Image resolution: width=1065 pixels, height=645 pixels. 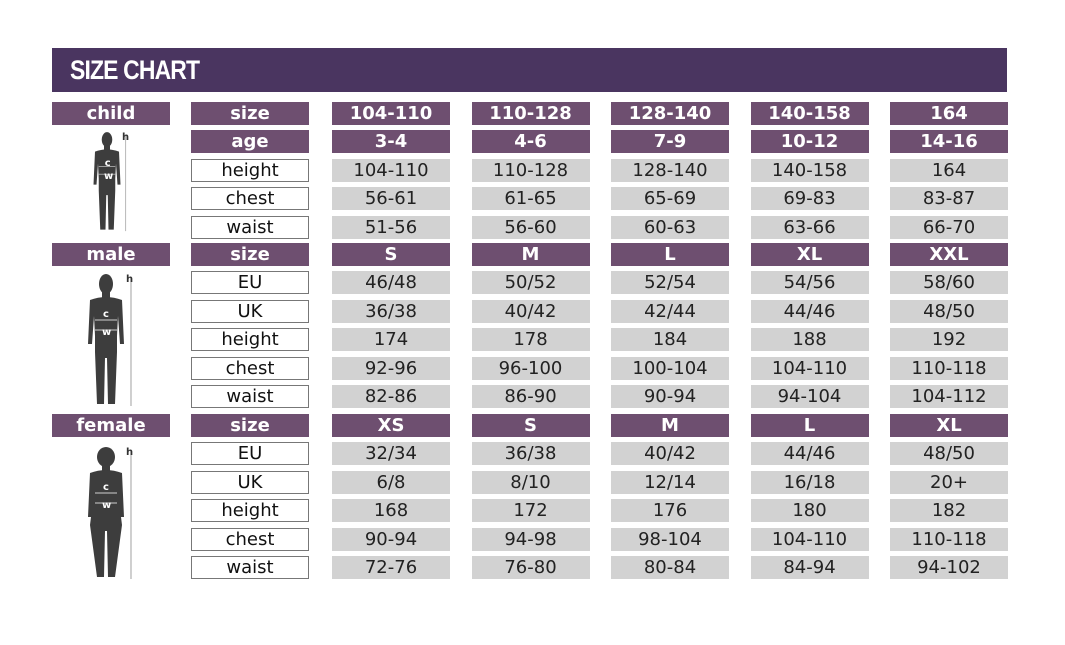 What do you see at coordinates (530, 482) in the screenshot?
I see `table-cell: 8/10` at bounding box center [530, 482].